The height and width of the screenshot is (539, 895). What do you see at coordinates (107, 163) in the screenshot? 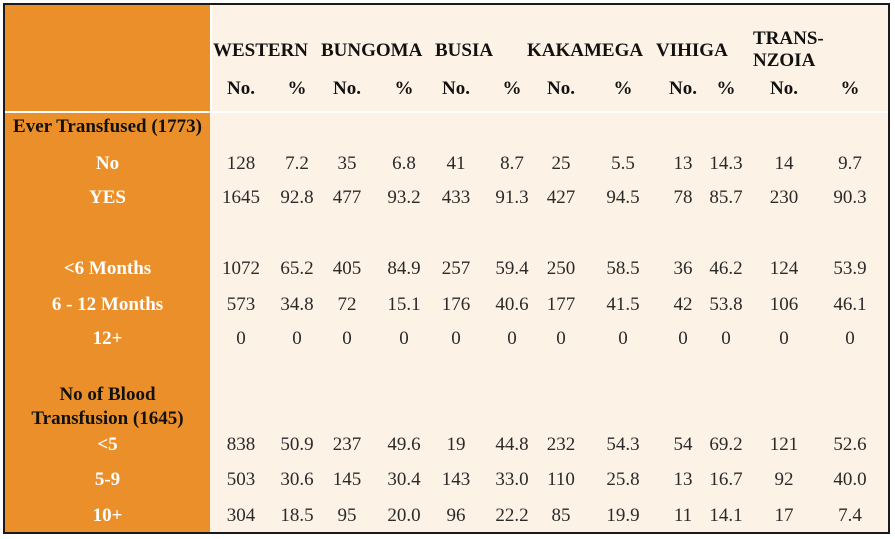
I see `row-label: No` at bounding box center [107, 163].